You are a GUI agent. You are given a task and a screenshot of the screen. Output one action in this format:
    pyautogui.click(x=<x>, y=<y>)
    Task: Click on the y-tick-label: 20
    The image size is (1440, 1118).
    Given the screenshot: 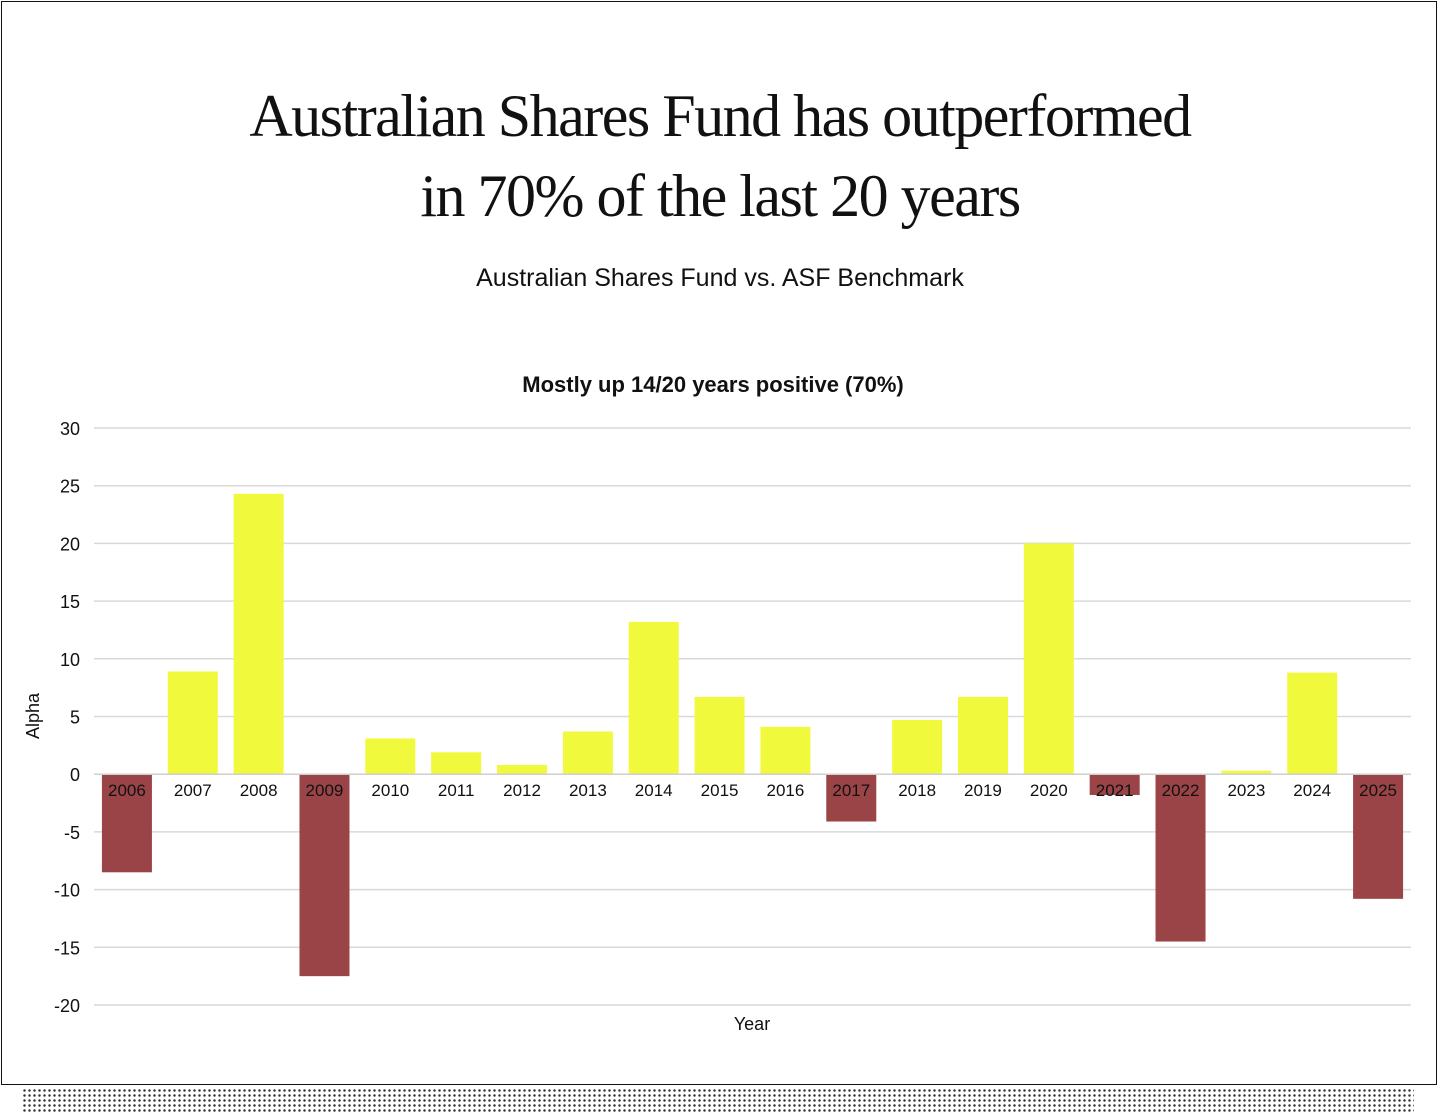 What is the action you would take?
    pyautogui.click(x=70, y=544)
    